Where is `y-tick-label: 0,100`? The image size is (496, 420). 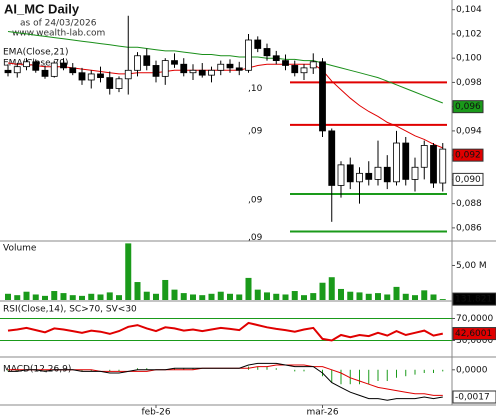 y-tick-label: 0,100 is located at coordinates (469, 59).